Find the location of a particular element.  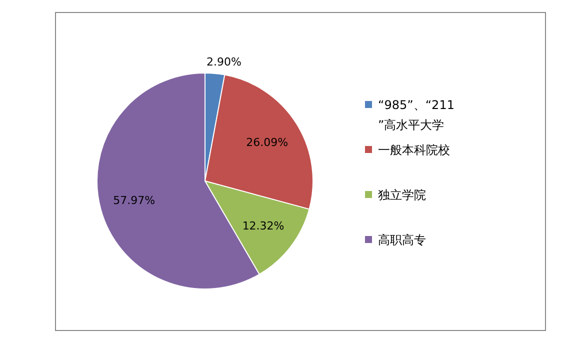

legend-label: 一般本科院校 is located at coordinates (414, 150).